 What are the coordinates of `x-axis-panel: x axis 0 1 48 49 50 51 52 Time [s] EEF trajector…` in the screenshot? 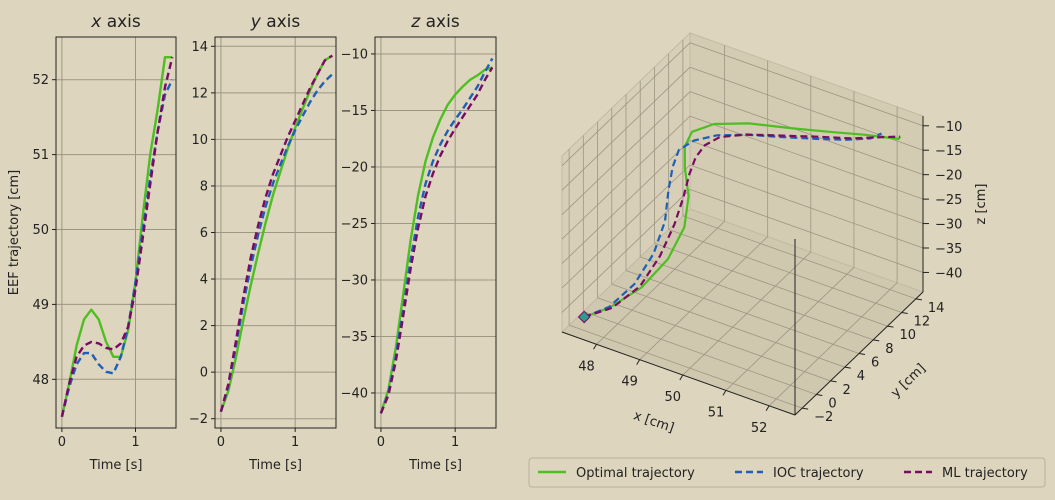 It's located at (92, 242).